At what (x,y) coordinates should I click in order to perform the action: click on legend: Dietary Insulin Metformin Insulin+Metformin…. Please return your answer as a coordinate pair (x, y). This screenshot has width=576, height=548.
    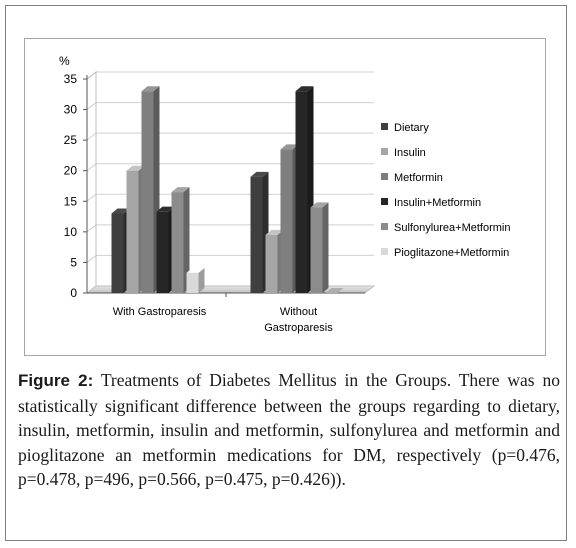
    Looking at the image, I should click on (445, 190).